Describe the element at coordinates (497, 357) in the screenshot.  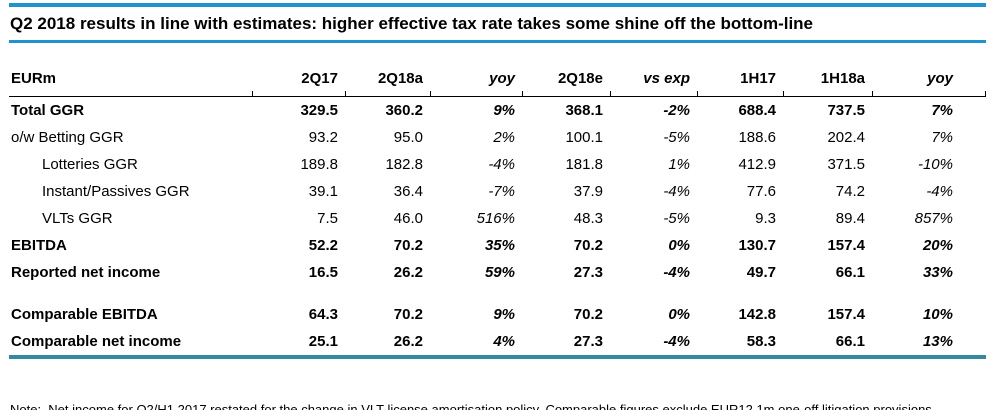
I see `footer-rule` at that location.